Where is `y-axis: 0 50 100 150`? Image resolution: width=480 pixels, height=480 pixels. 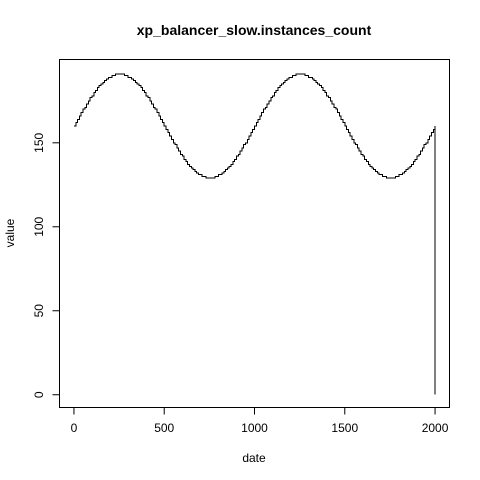 y-axis: 0 50 100 150 is located at coordinates (46, 265).